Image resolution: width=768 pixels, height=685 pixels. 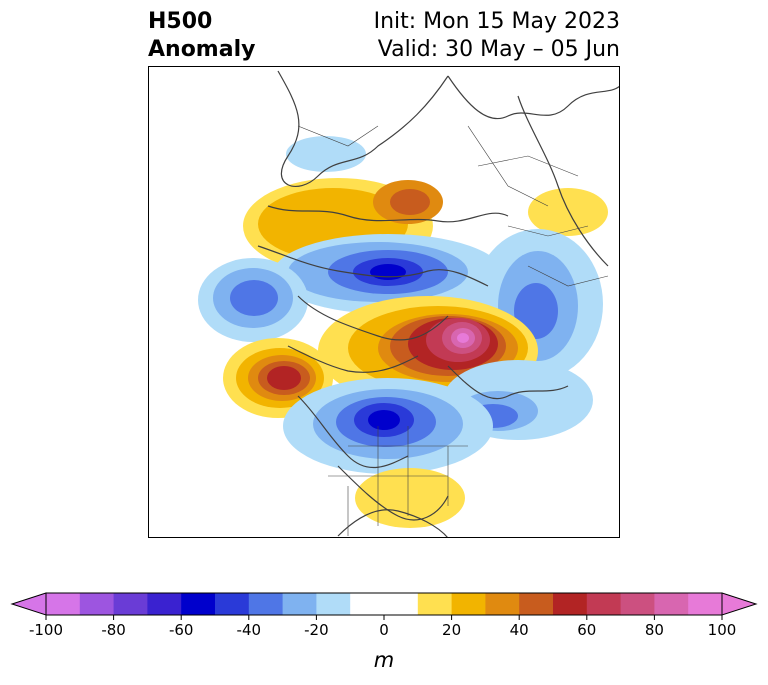 I want to click on negative-anomaly-baffin, so click(x=388, y=274).